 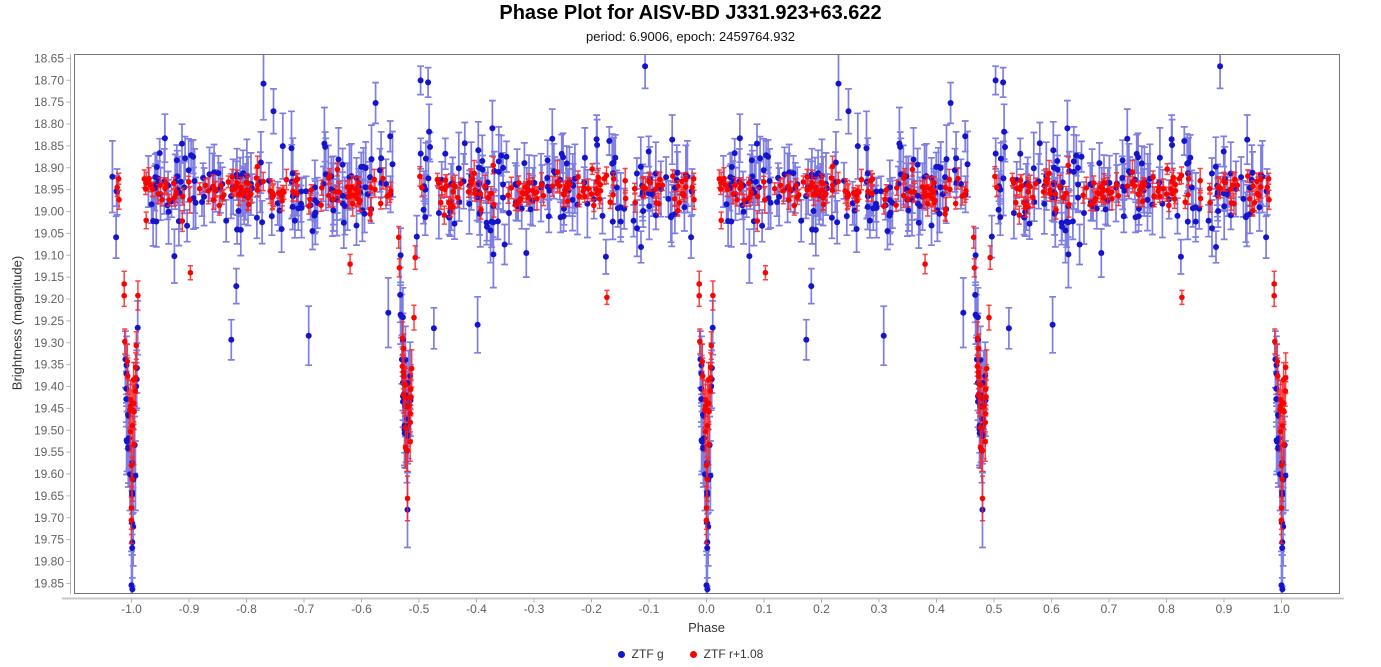 What do you see at coordinates (49, 80) in the screenshot?
I see `y-tick-label: 18.70` at bounding box center [49, 80].